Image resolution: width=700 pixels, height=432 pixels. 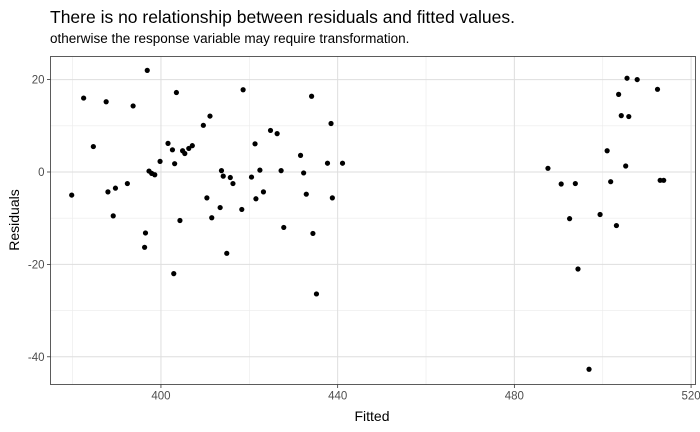 I want to click on x-axis-ticks: 400 440 480 520, so click(x=425, y=393).